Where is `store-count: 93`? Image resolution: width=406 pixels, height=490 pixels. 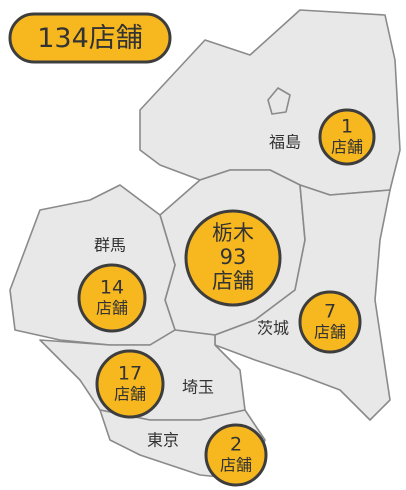 store-count: 93 is located at coordinates (233, 257).